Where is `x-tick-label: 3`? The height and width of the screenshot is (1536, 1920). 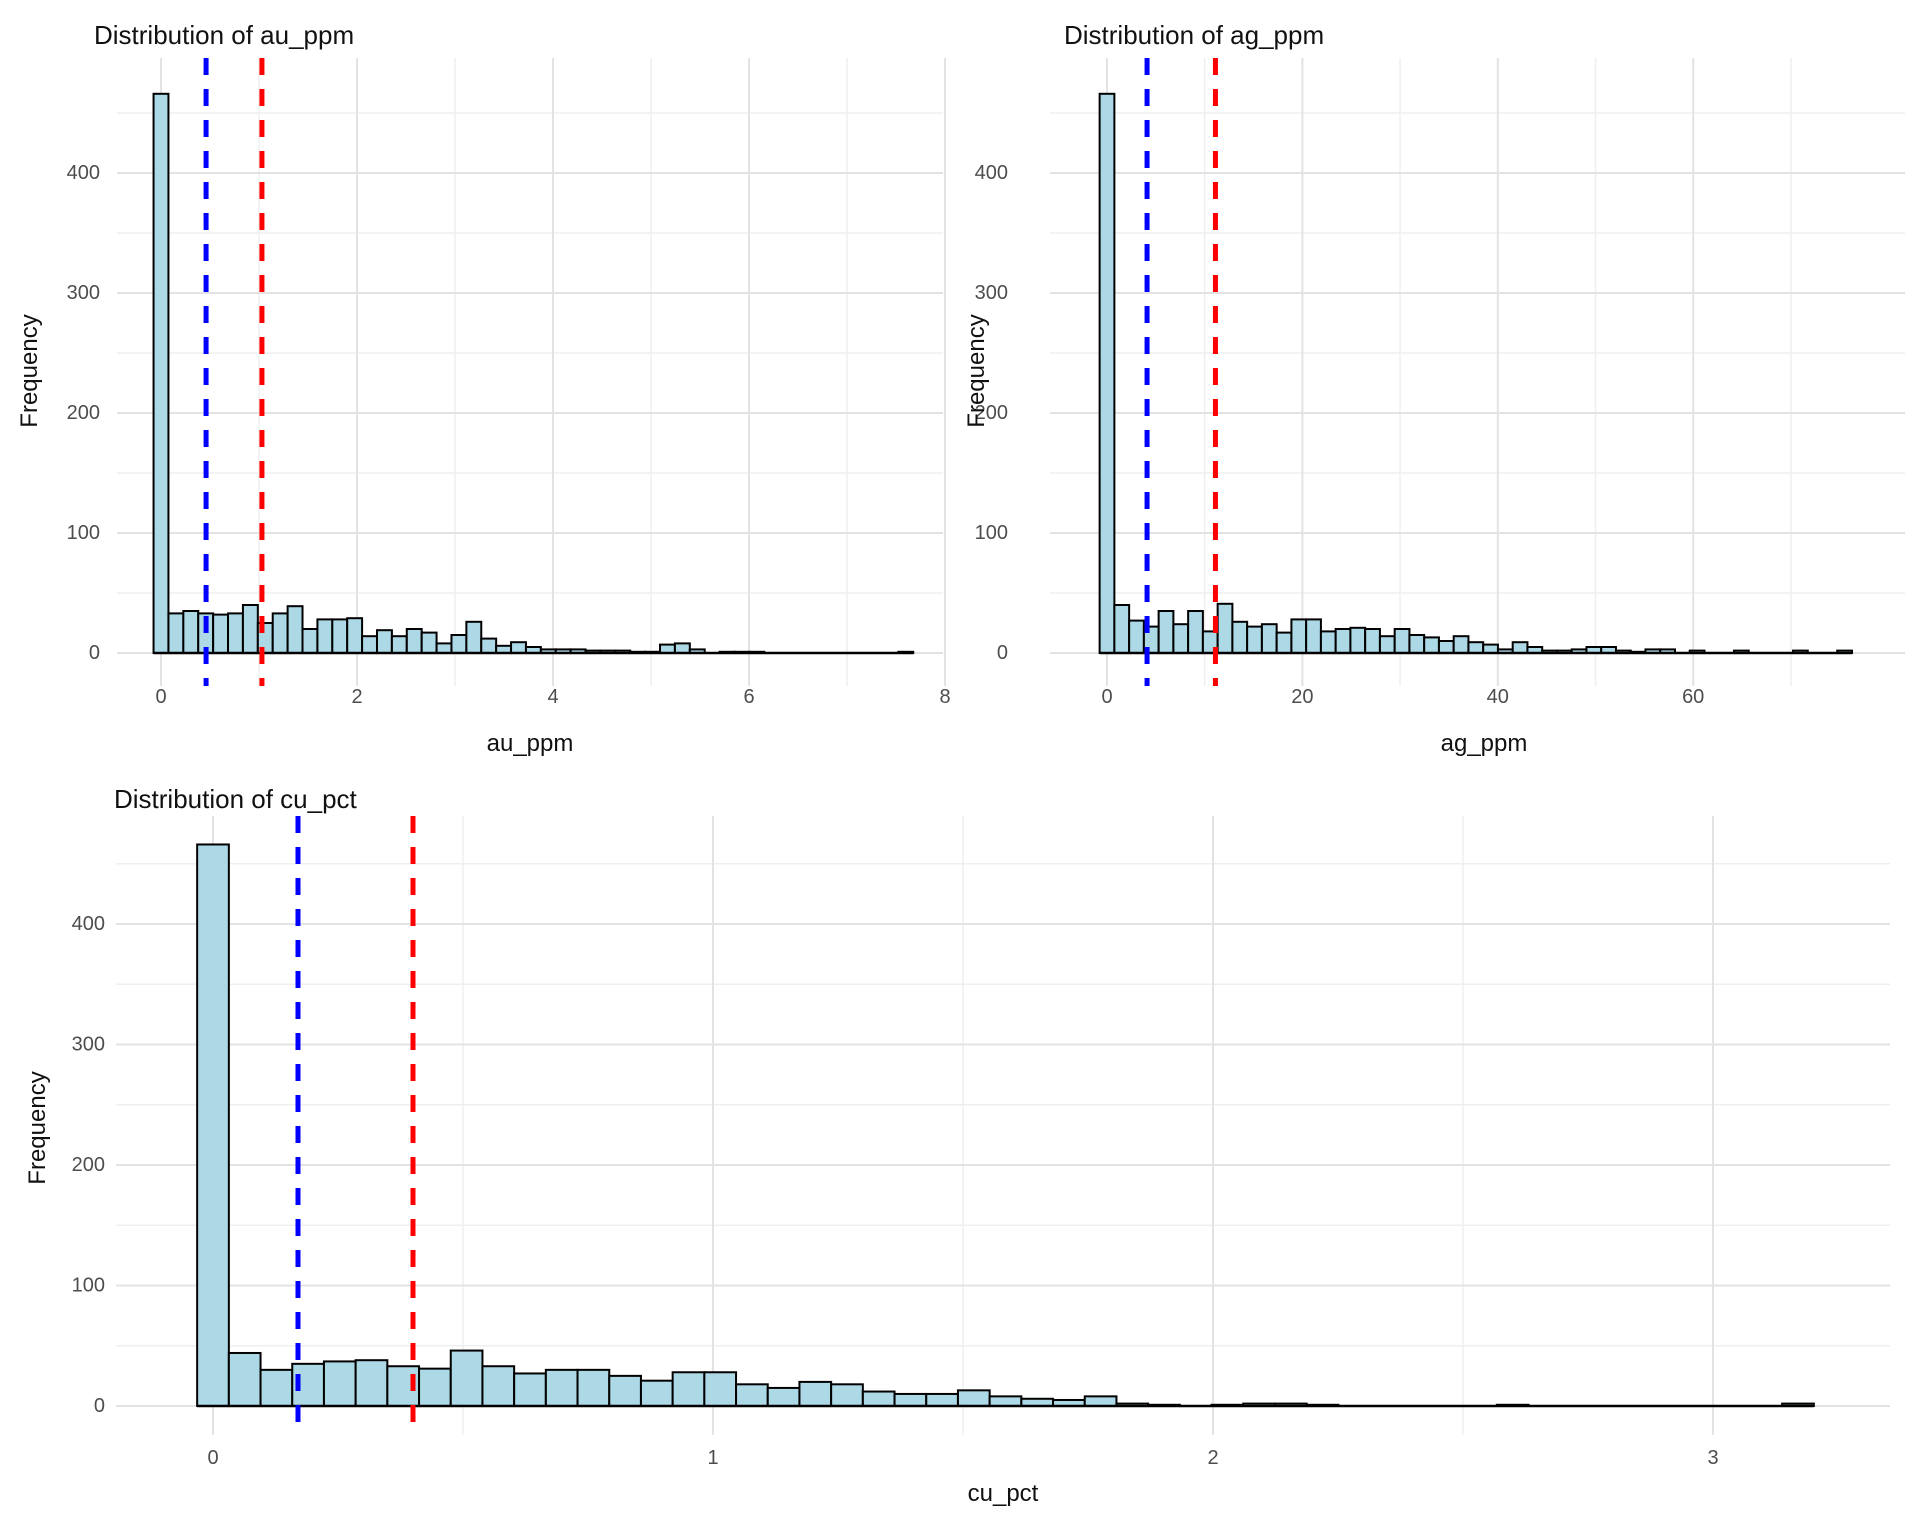
x-tick-label: 3 is located at coordinates (1712, 1458).